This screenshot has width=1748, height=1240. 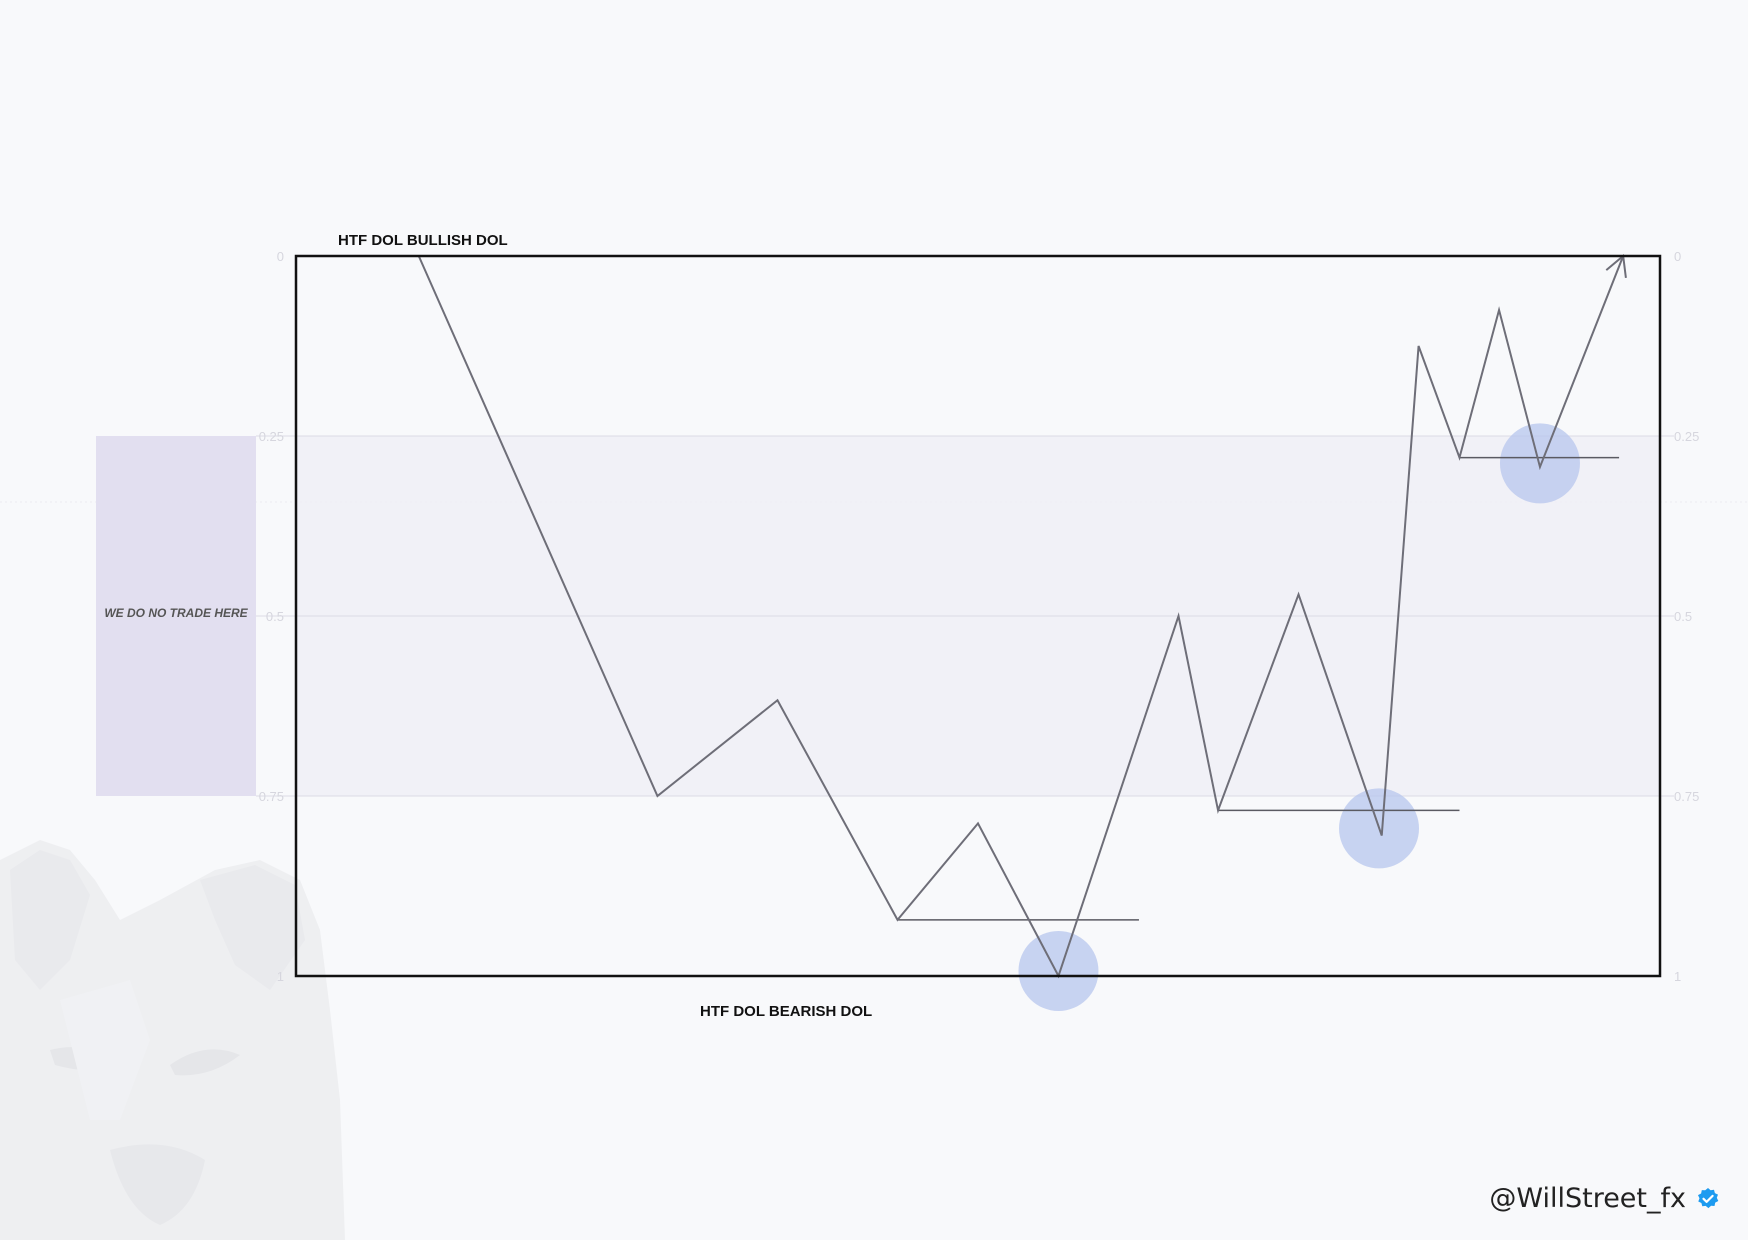 What do you see at coordinates (786, 1011) in the screenshot?
I see `bearish-dol-title: HTF DOL BEARISH DOL` at bounding box center [786, 1011].